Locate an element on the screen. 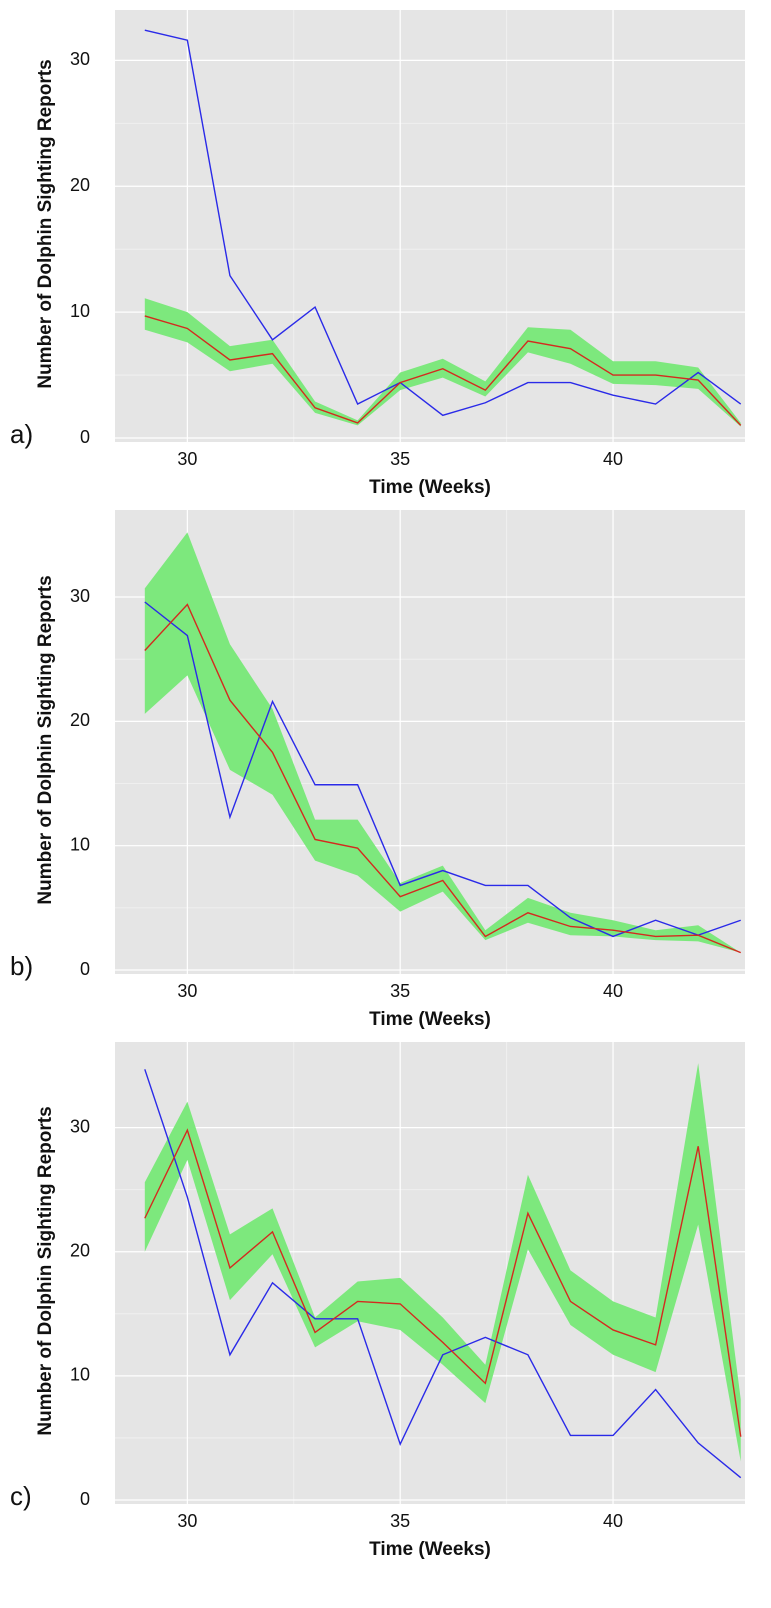 The image size is (771, 1608). panel-label: c) is located at coordinates (21, 1496).